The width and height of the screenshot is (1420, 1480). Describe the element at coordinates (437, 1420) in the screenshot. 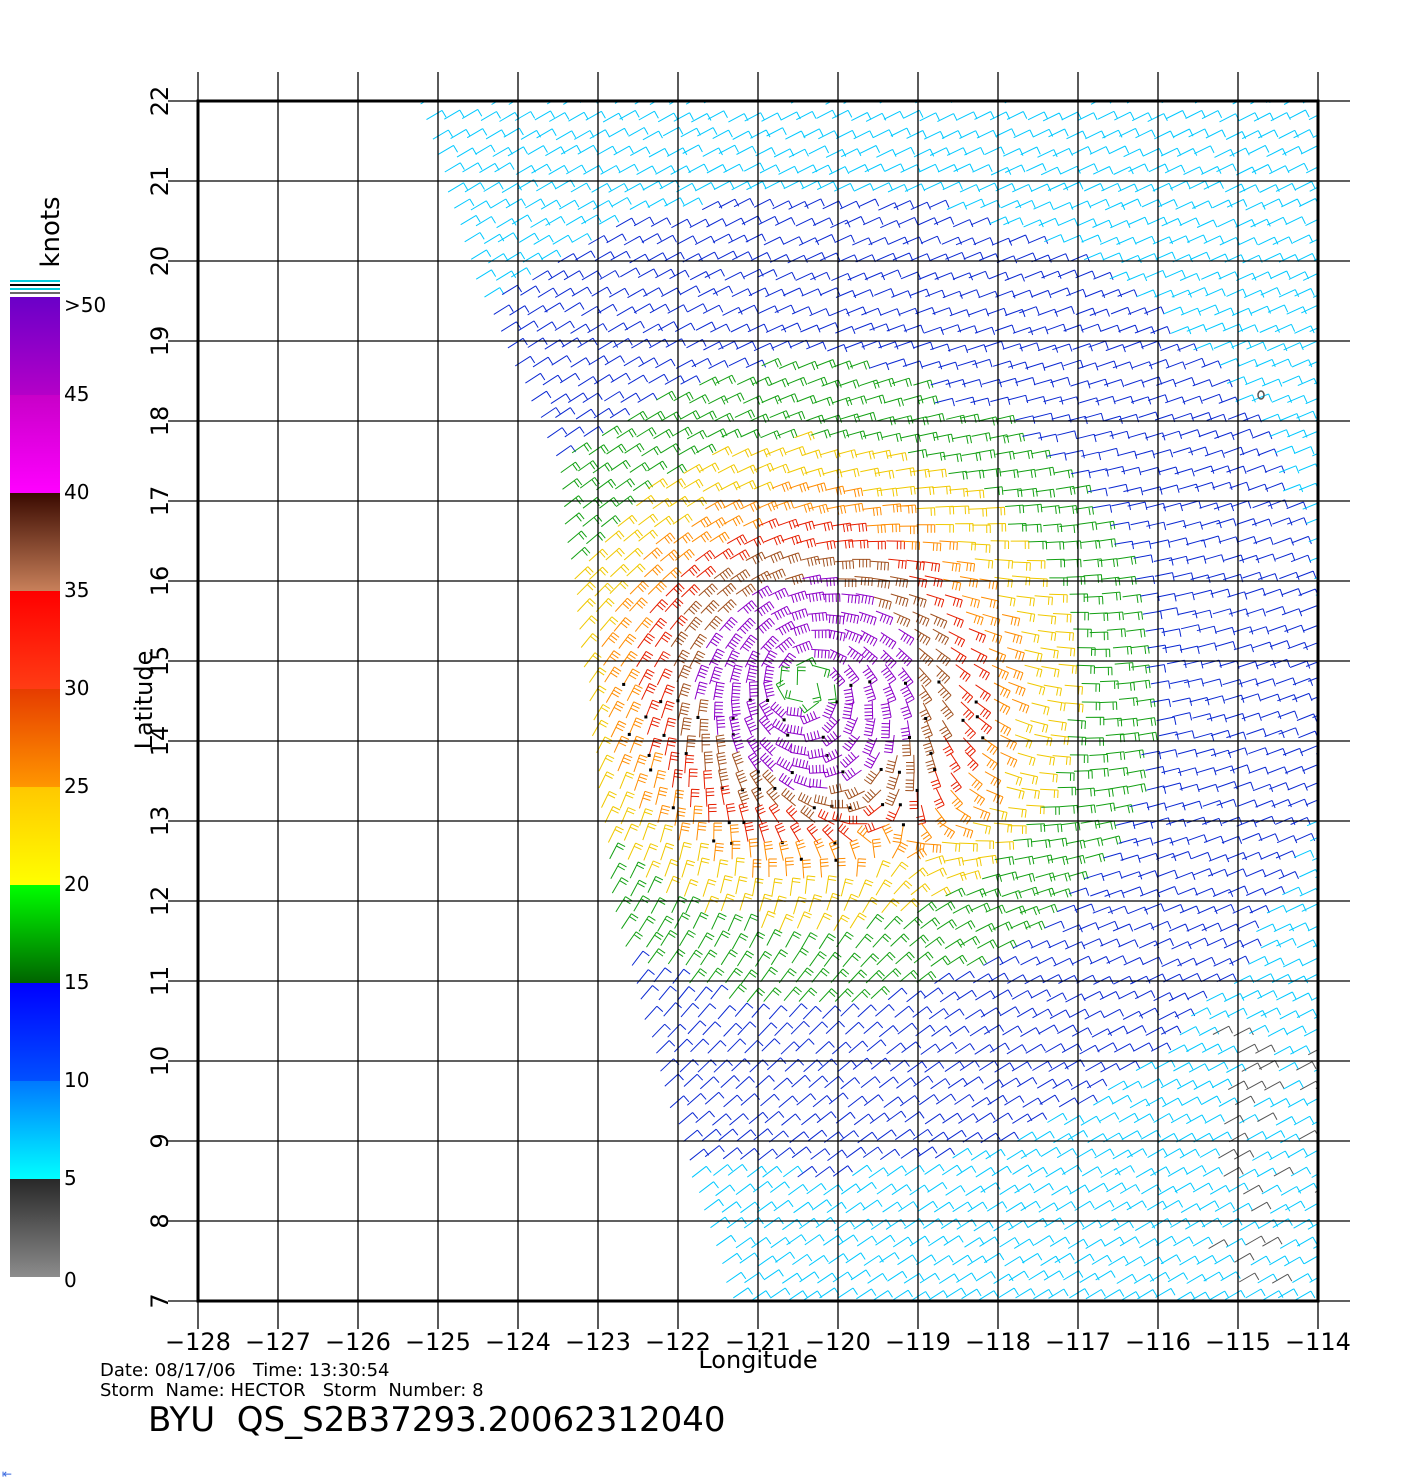

I see `footer-file-id: BYU QS_S2B37293.20062312040` at that location.